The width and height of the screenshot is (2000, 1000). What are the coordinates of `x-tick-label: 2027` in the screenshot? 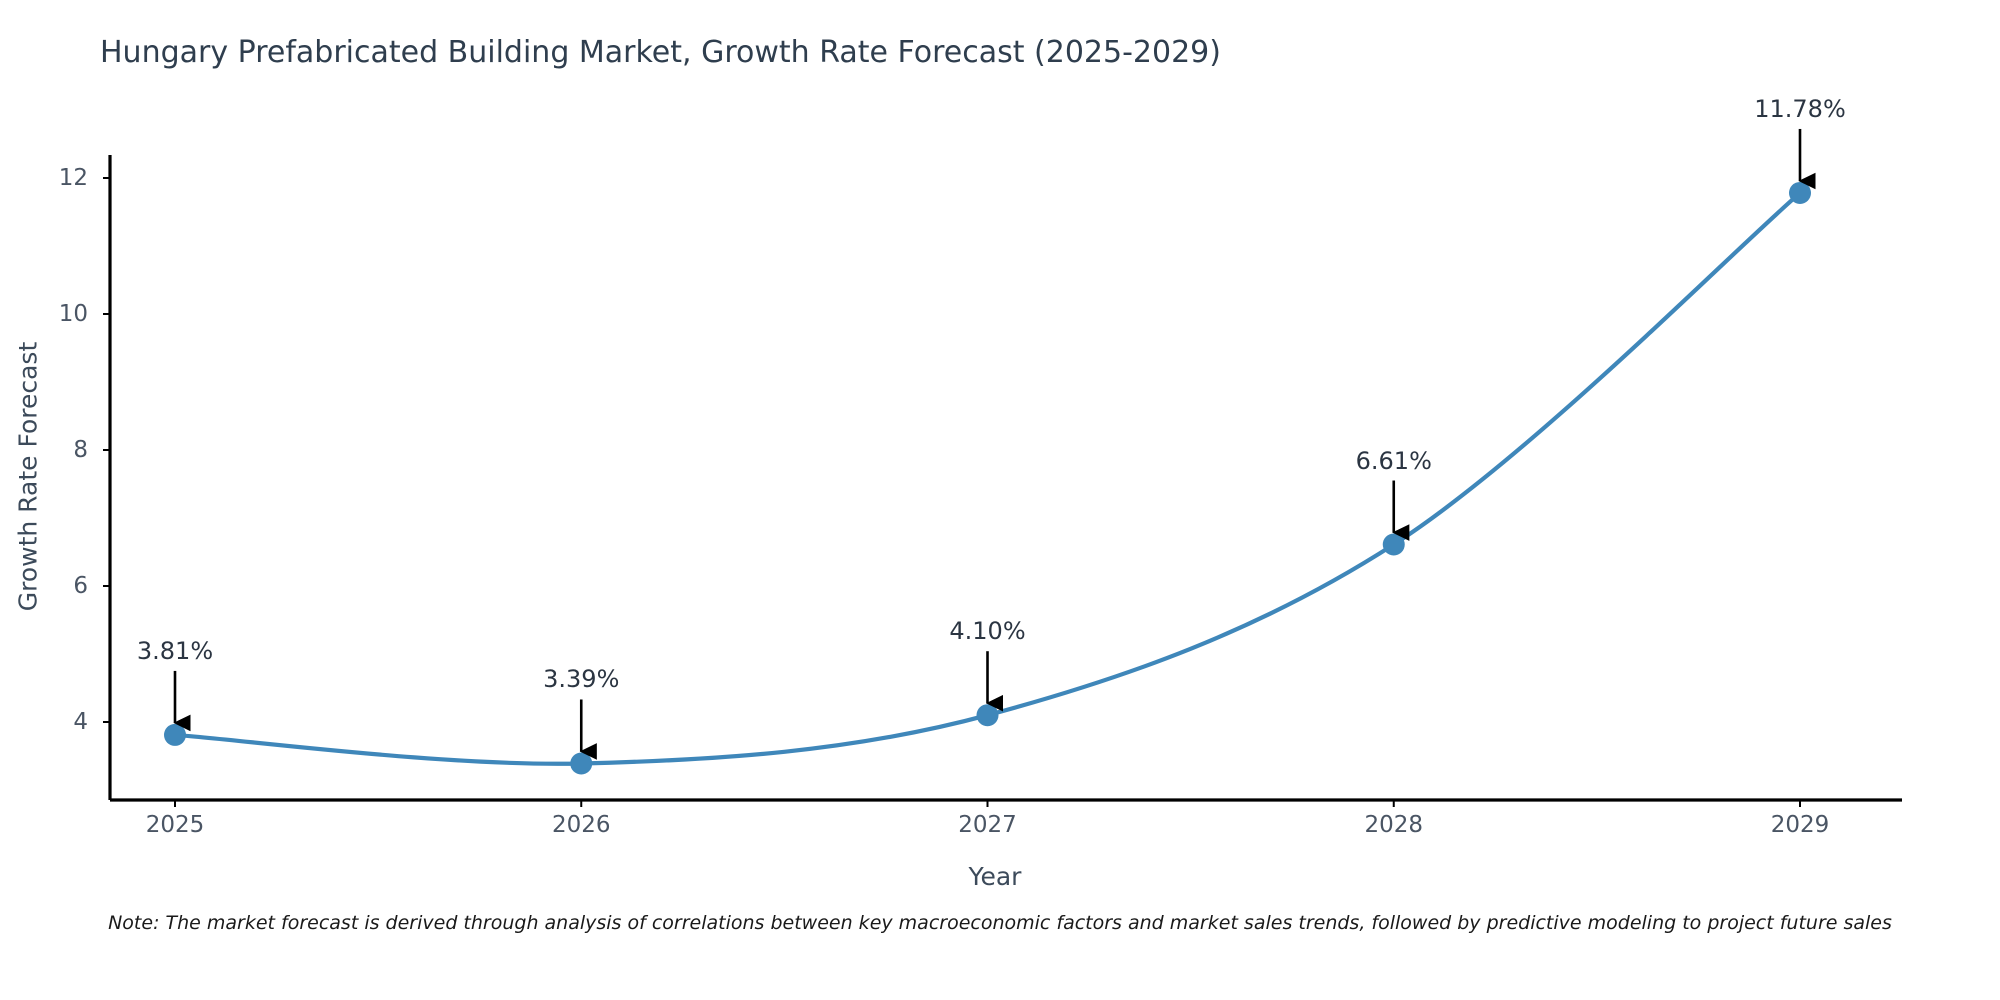 It's located at (987, 825).